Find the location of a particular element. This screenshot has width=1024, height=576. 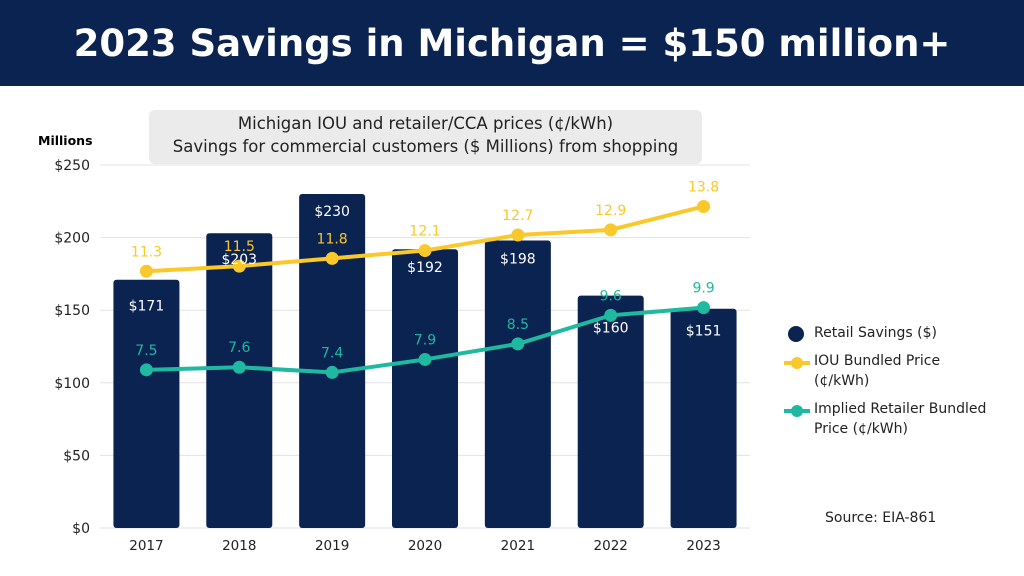

title-banner: 2023 Savings in Michigan = $150 million+ is located at coordinates (512, 43).